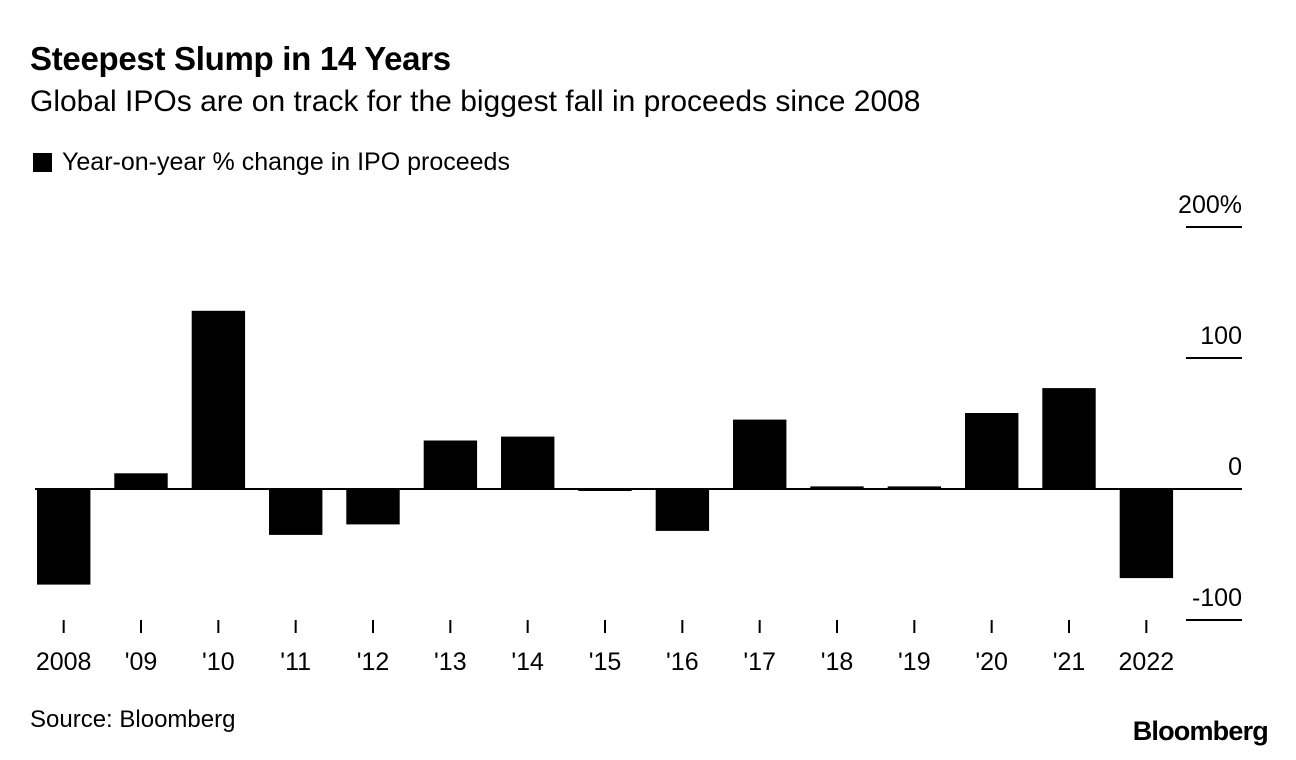  What do you see at coordinates (133, 719) in the screenshot?
I see `source-note: Source: Bloomberg` at bounding box center [133, 719].